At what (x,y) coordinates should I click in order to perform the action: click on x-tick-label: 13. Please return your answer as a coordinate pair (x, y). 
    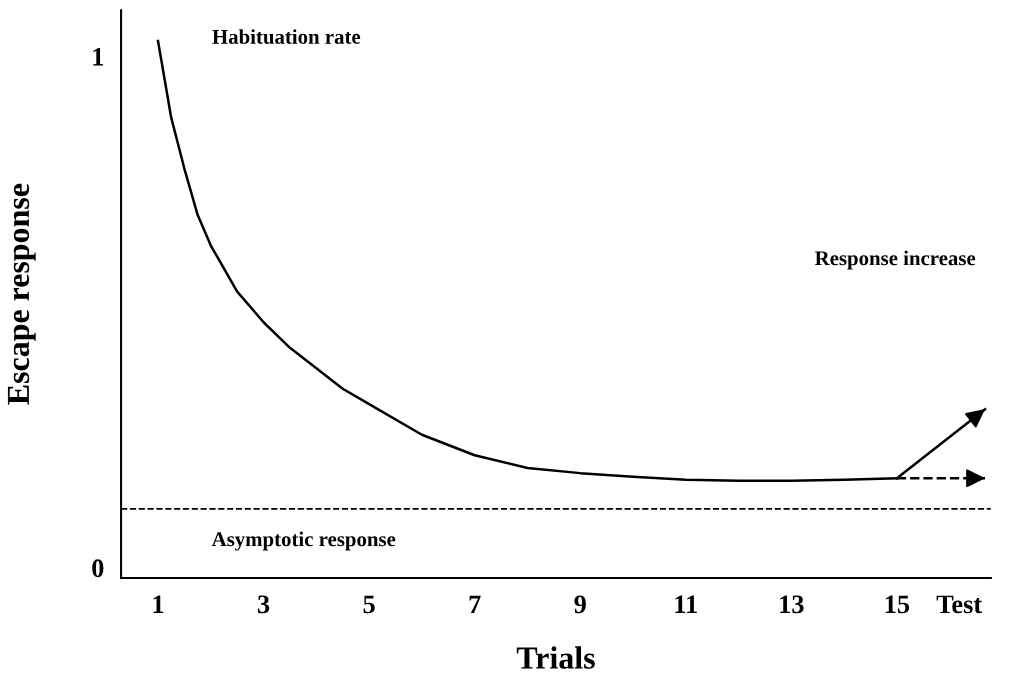
    Looking at the image, I should click on (792, 604).